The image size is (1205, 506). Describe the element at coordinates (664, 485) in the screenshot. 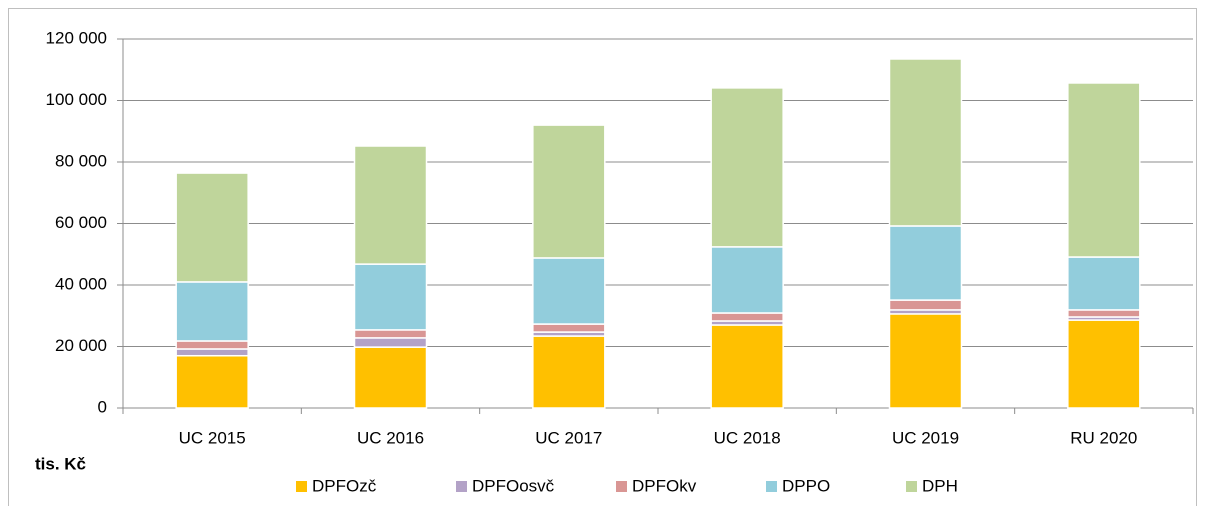

I see `legend-label: DPFOkv` at that location.